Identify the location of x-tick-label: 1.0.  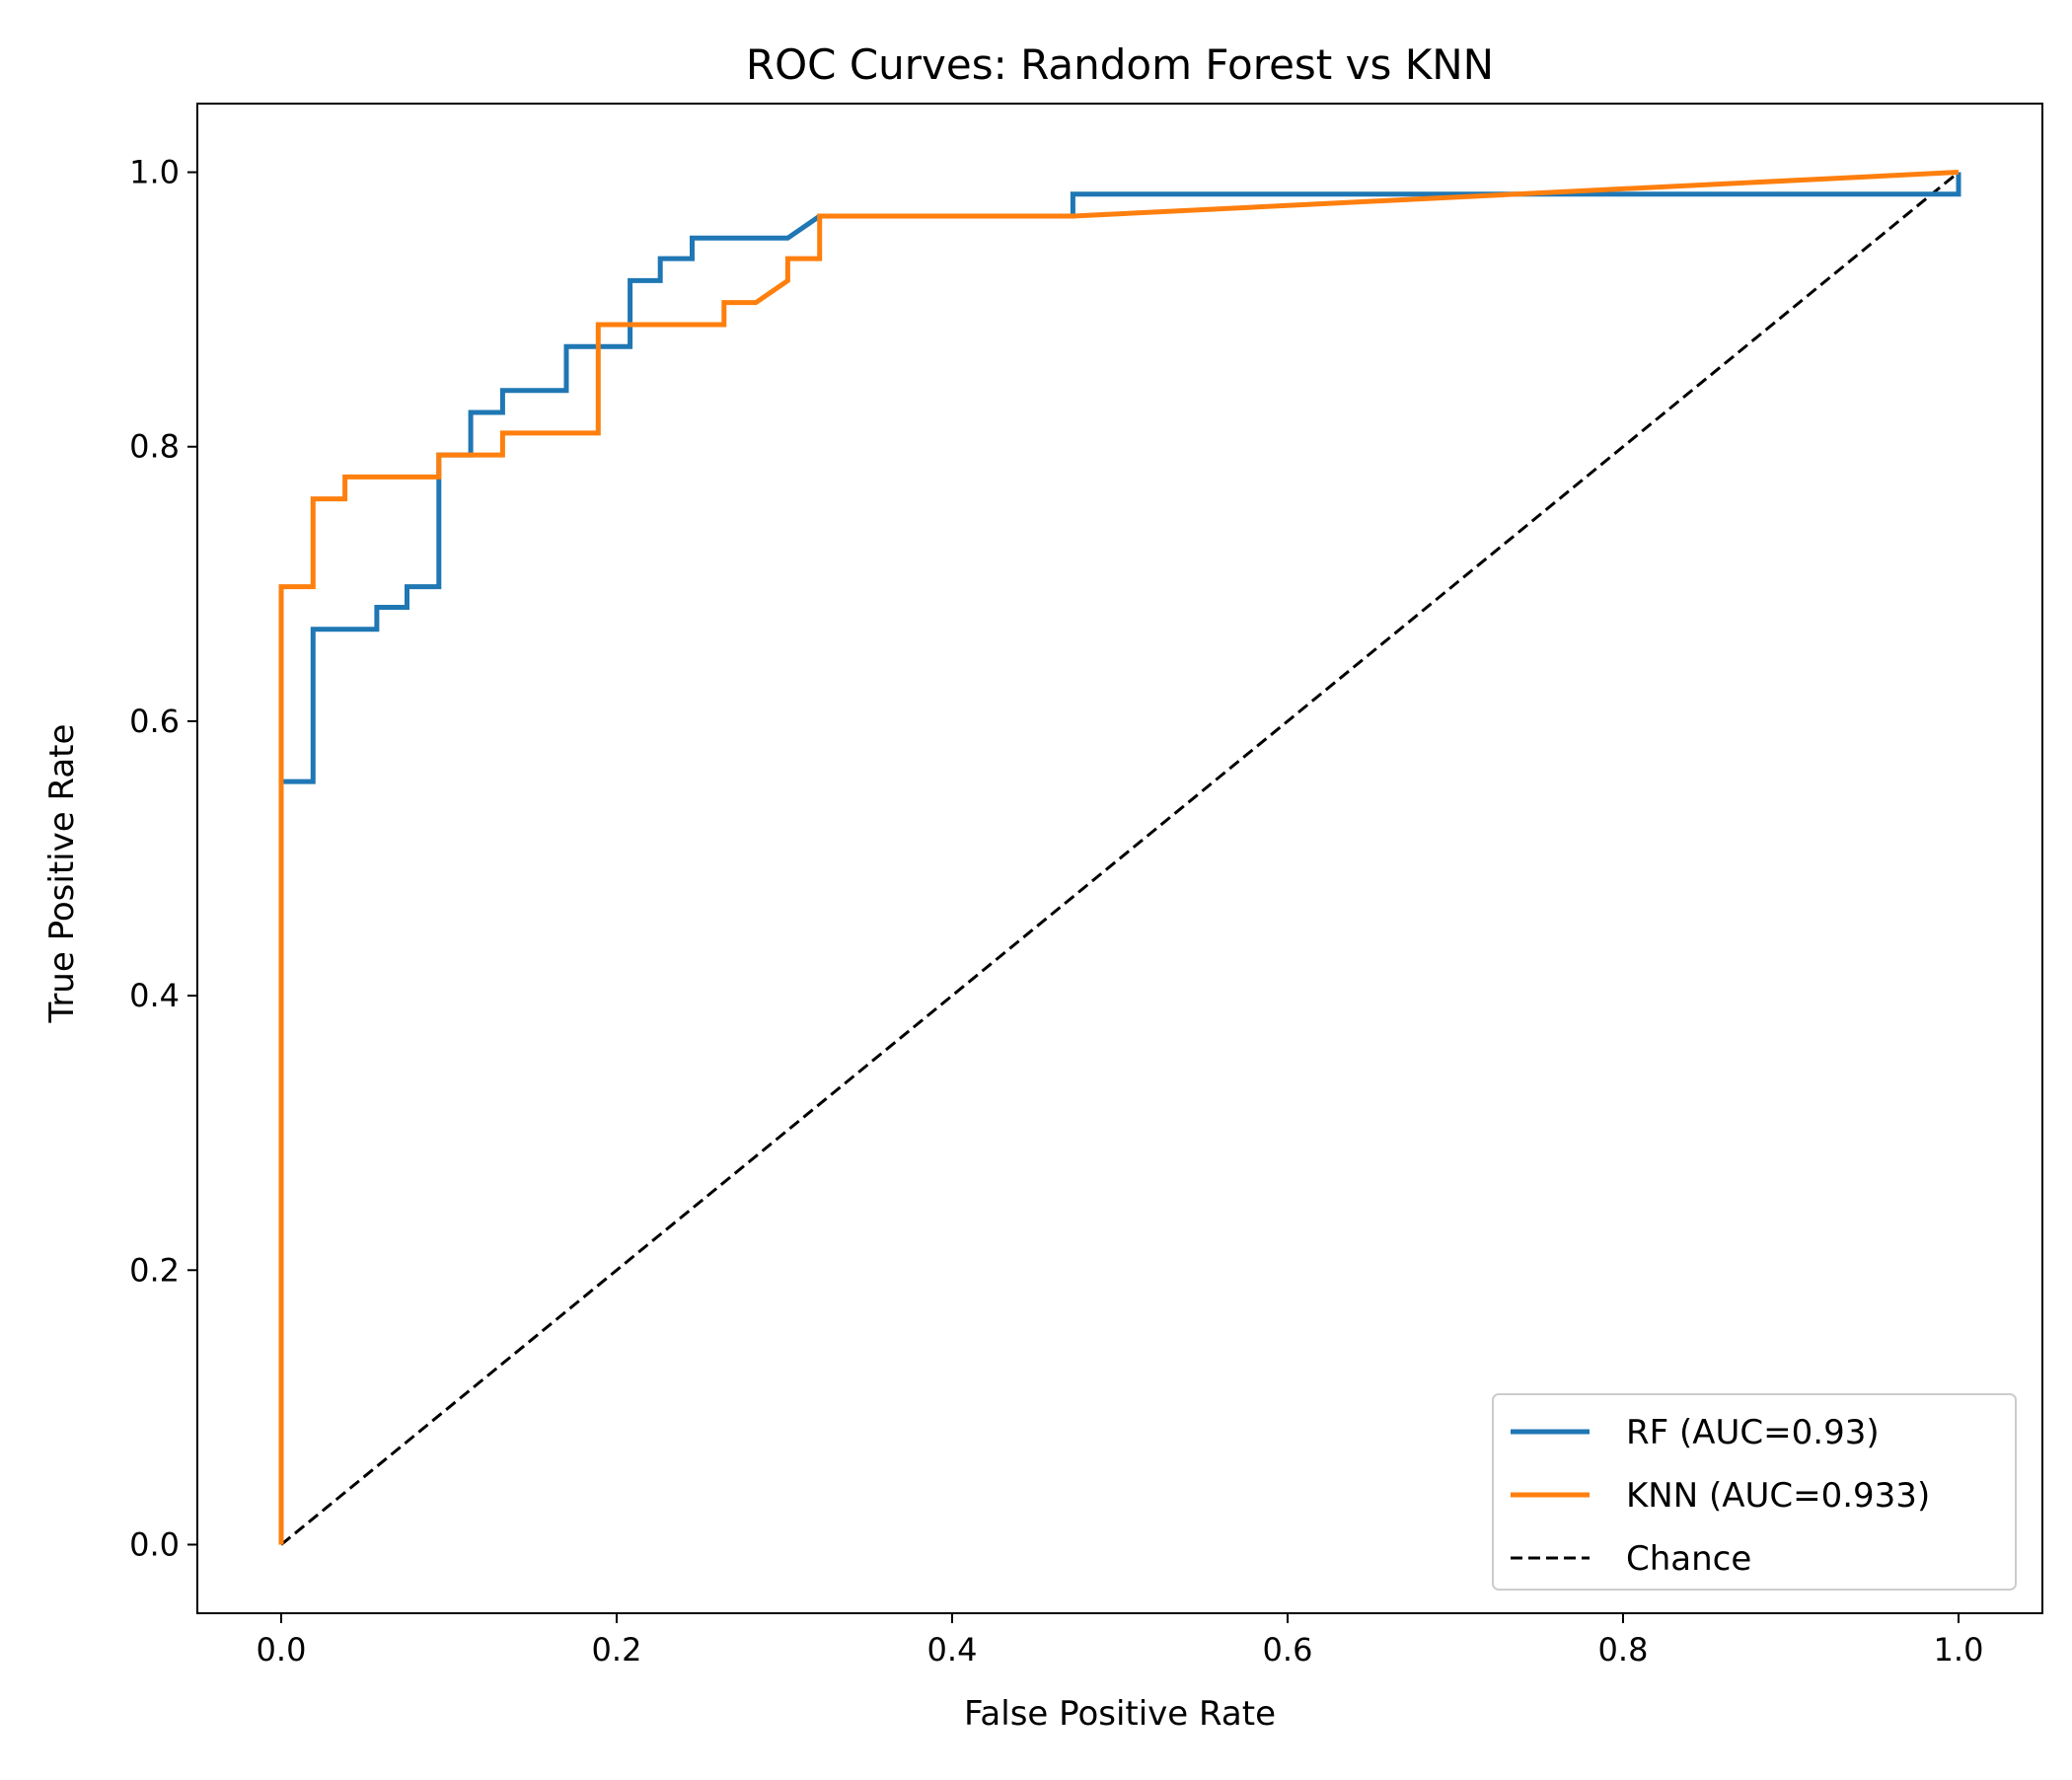
(1959, 1650).